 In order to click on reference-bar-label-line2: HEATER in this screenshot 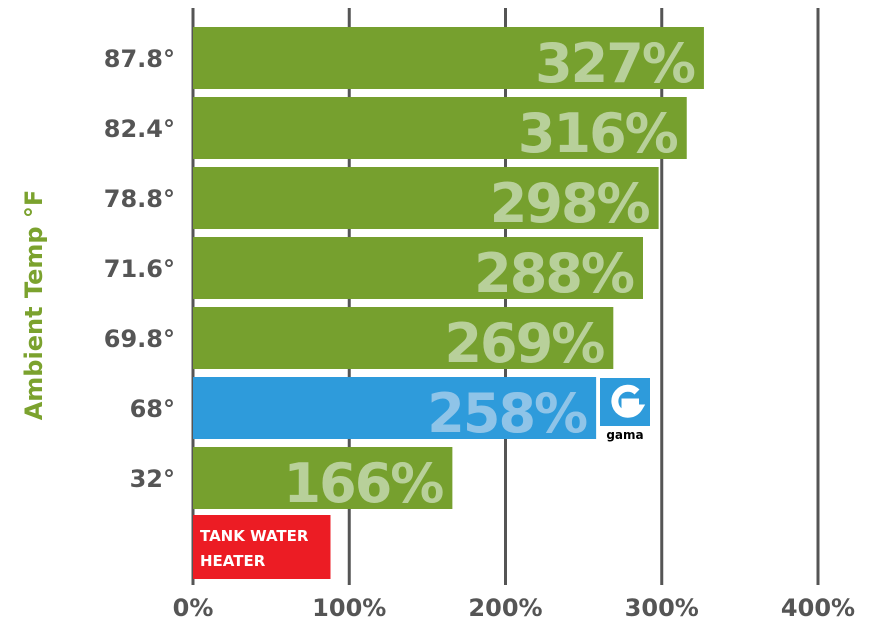, I will do `click(233, 561)`.